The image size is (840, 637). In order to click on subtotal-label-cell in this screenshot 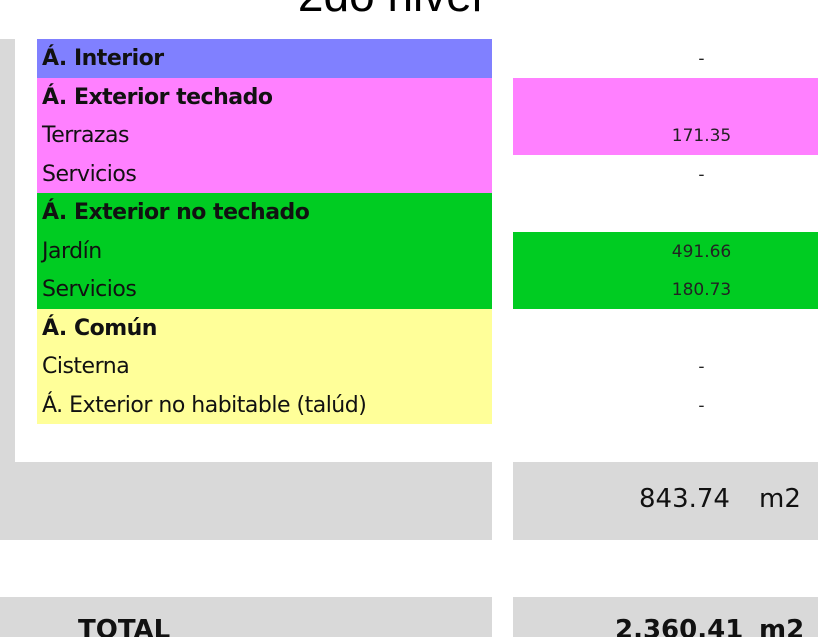, I will do `click(246, 501)`.